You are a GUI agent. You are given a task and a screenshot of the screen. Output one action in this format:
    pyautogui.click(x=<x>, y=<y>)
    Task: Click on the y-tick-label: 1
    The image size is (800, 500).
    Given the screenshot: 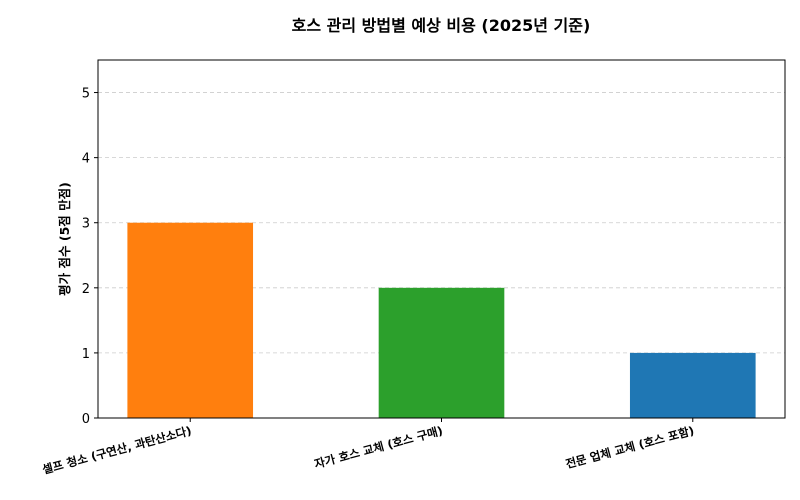 What is the action you would take?
    pyautogui.click(x=86, y=354)
    